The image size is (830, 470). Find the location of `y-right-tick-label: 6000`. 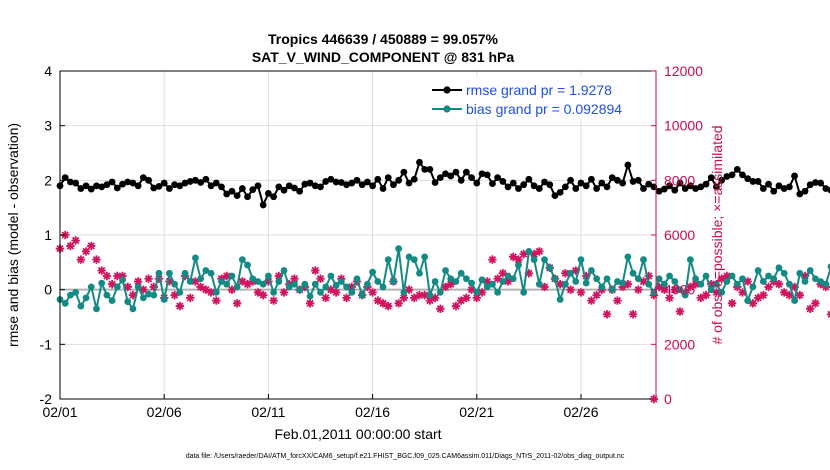

y-right-tick-label: 6000 is located at coordinates (679, 235).